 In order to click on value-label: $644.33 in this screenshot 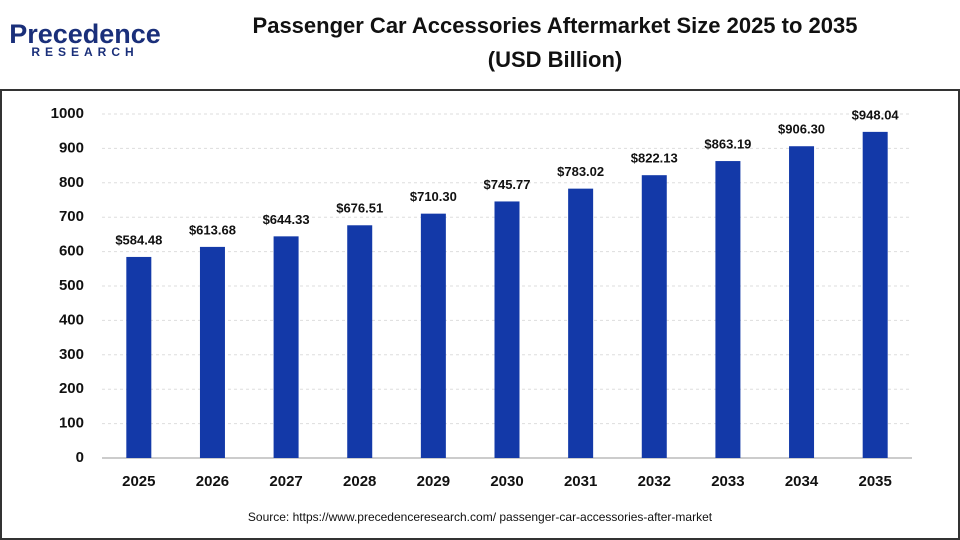, I will do `click(286, 219)`.